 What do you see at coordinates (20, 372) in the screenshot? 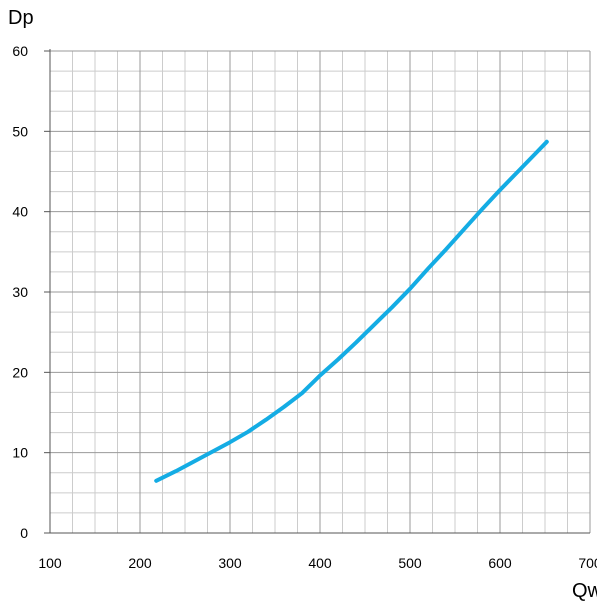
I see `y-tick-label: 20` at bounding box center [20, 372].